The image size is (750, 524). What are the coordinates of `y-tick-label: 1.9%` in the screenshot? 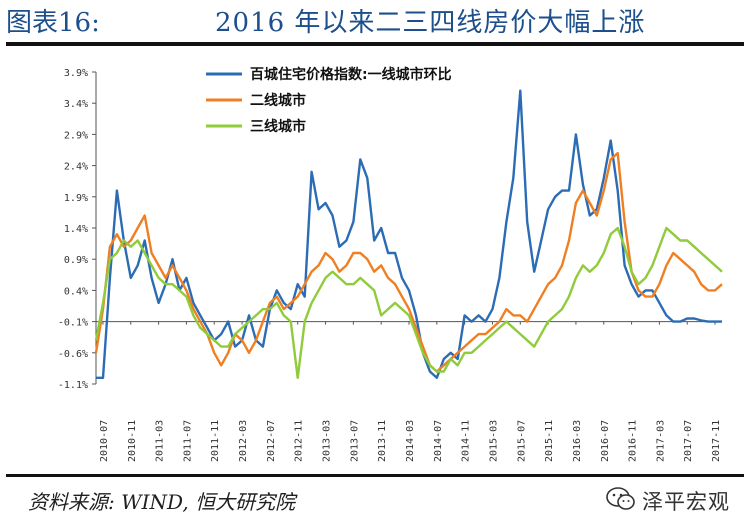 It's located at (76, 198).